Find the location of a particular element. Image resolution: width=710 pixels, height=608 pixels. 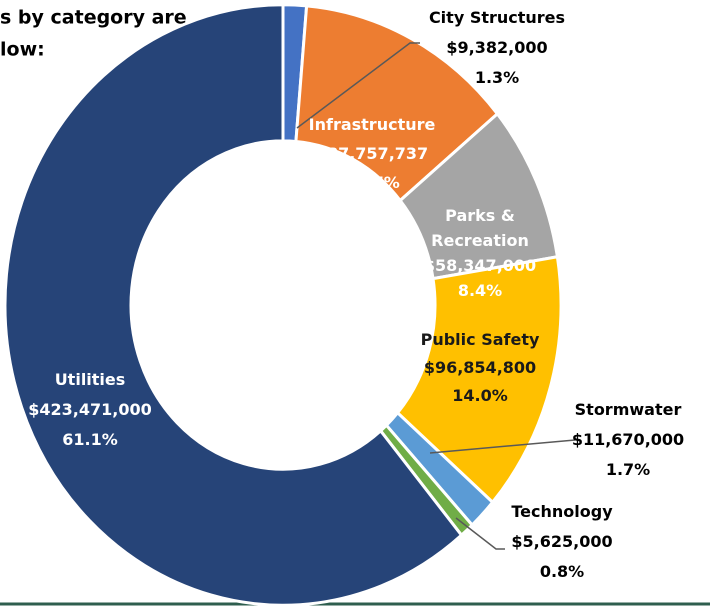

slice-label: Technology $5,625,000 0.8% is located at coordinates (562, 541).